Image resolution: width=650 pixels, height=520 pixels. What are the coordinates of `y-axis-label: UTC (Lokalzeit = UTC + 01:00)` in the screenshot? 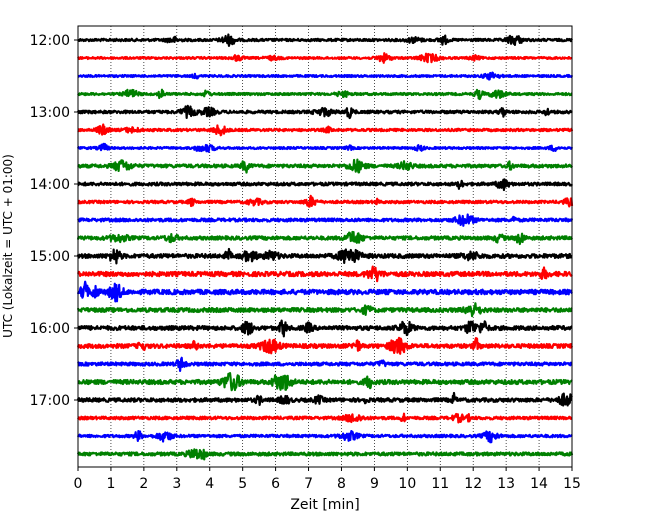 It's located at (8, 246).